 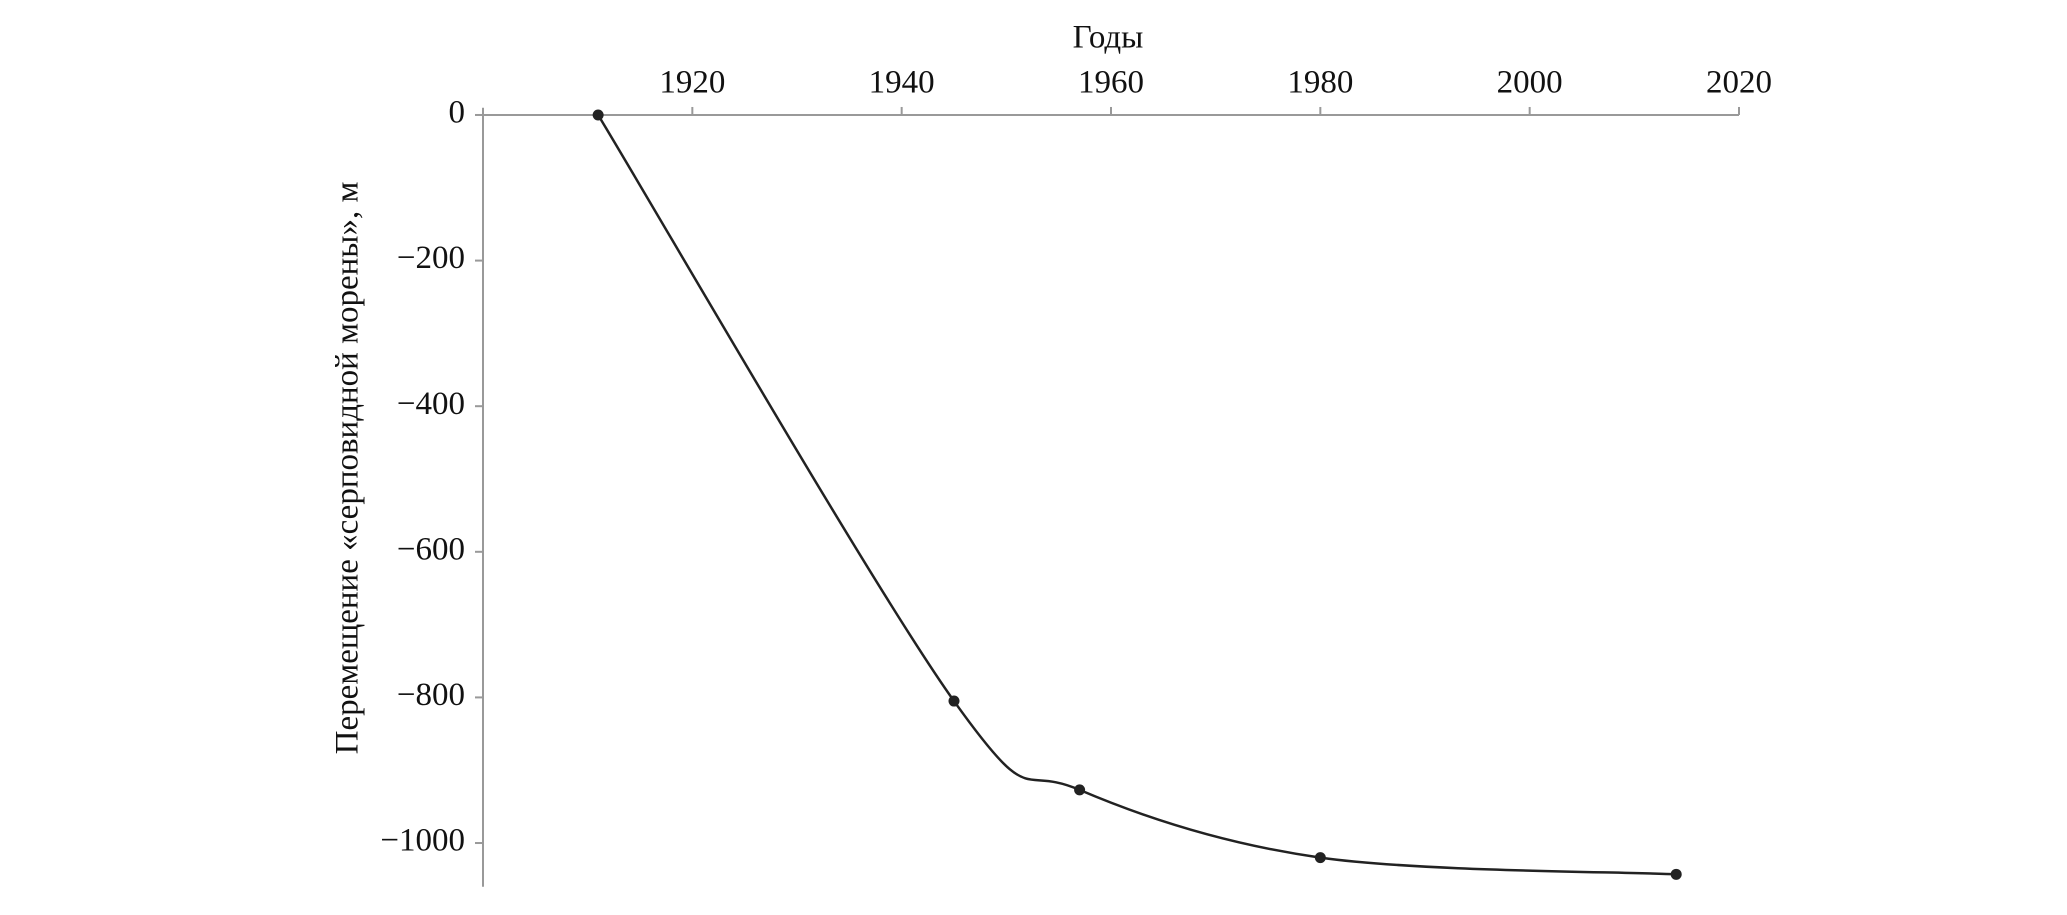 I want to click on y-tick-label: −400, so click(x=431, y=404).